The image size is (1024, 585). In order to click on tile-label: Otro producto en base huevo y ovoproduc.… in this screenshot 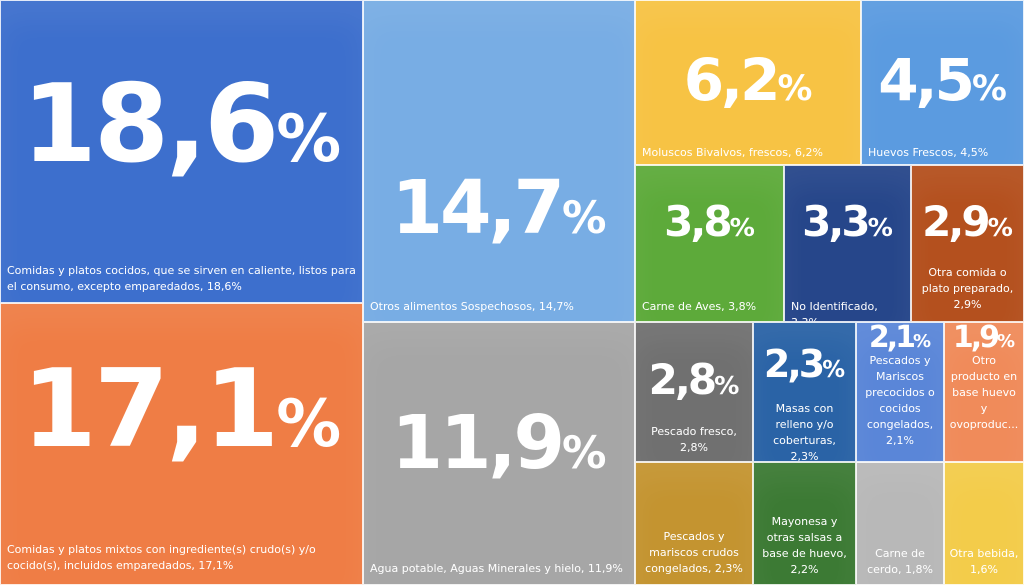, I will do `click(984, 392)`.